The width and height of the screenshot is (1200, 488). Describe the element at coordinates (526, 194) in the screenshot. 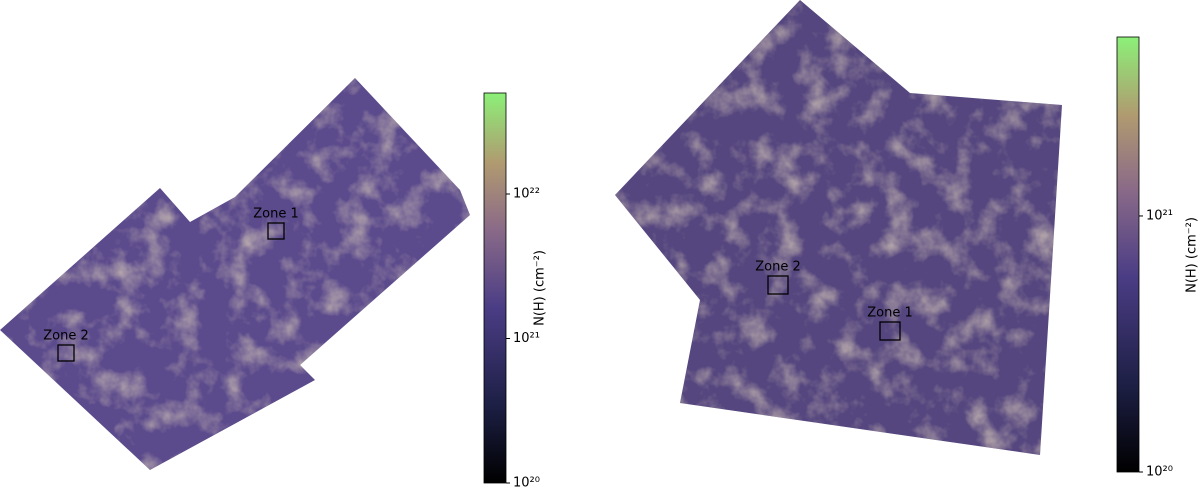

I see `colorbar-tick-label: 10²²` at that location.